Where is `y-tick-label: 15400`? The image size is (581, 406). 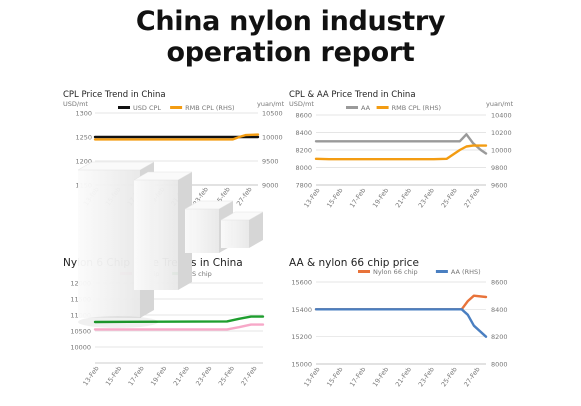 y-tick-label: 15400 is located at coordinates (301, 310).